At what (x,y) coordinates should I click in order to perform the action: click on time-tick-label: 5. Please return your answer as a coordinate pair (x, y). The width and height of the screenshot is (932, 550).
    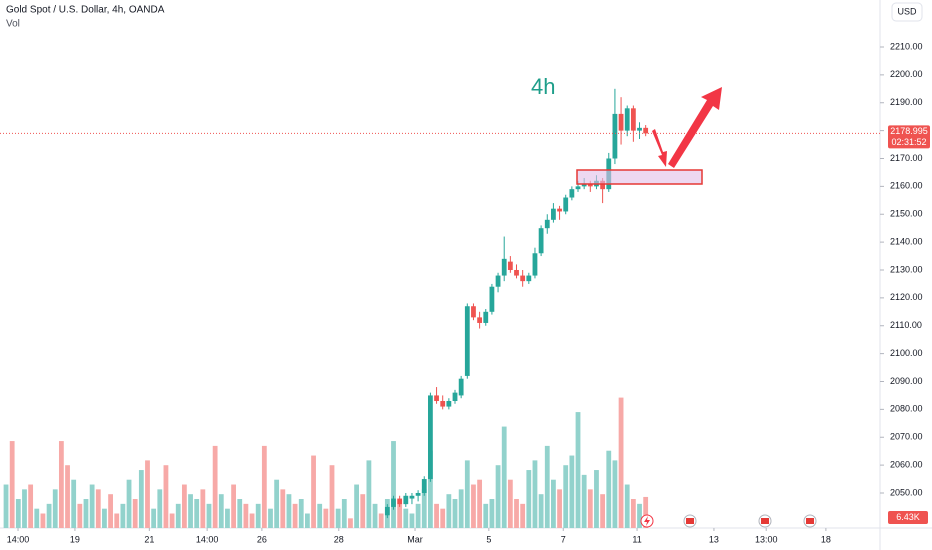
    Looking at the image, I should click on (488, 539).